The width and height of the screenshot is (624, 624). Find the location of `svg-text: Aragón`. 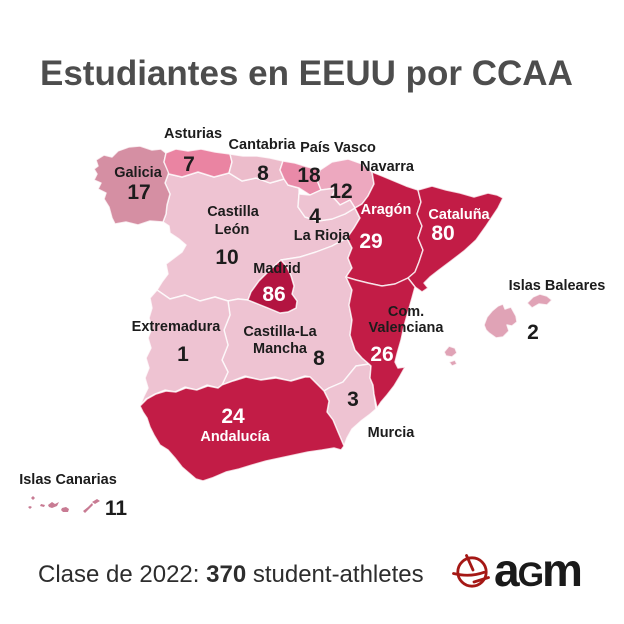

svg-text: Aragón is located at coordinates (386, 210).